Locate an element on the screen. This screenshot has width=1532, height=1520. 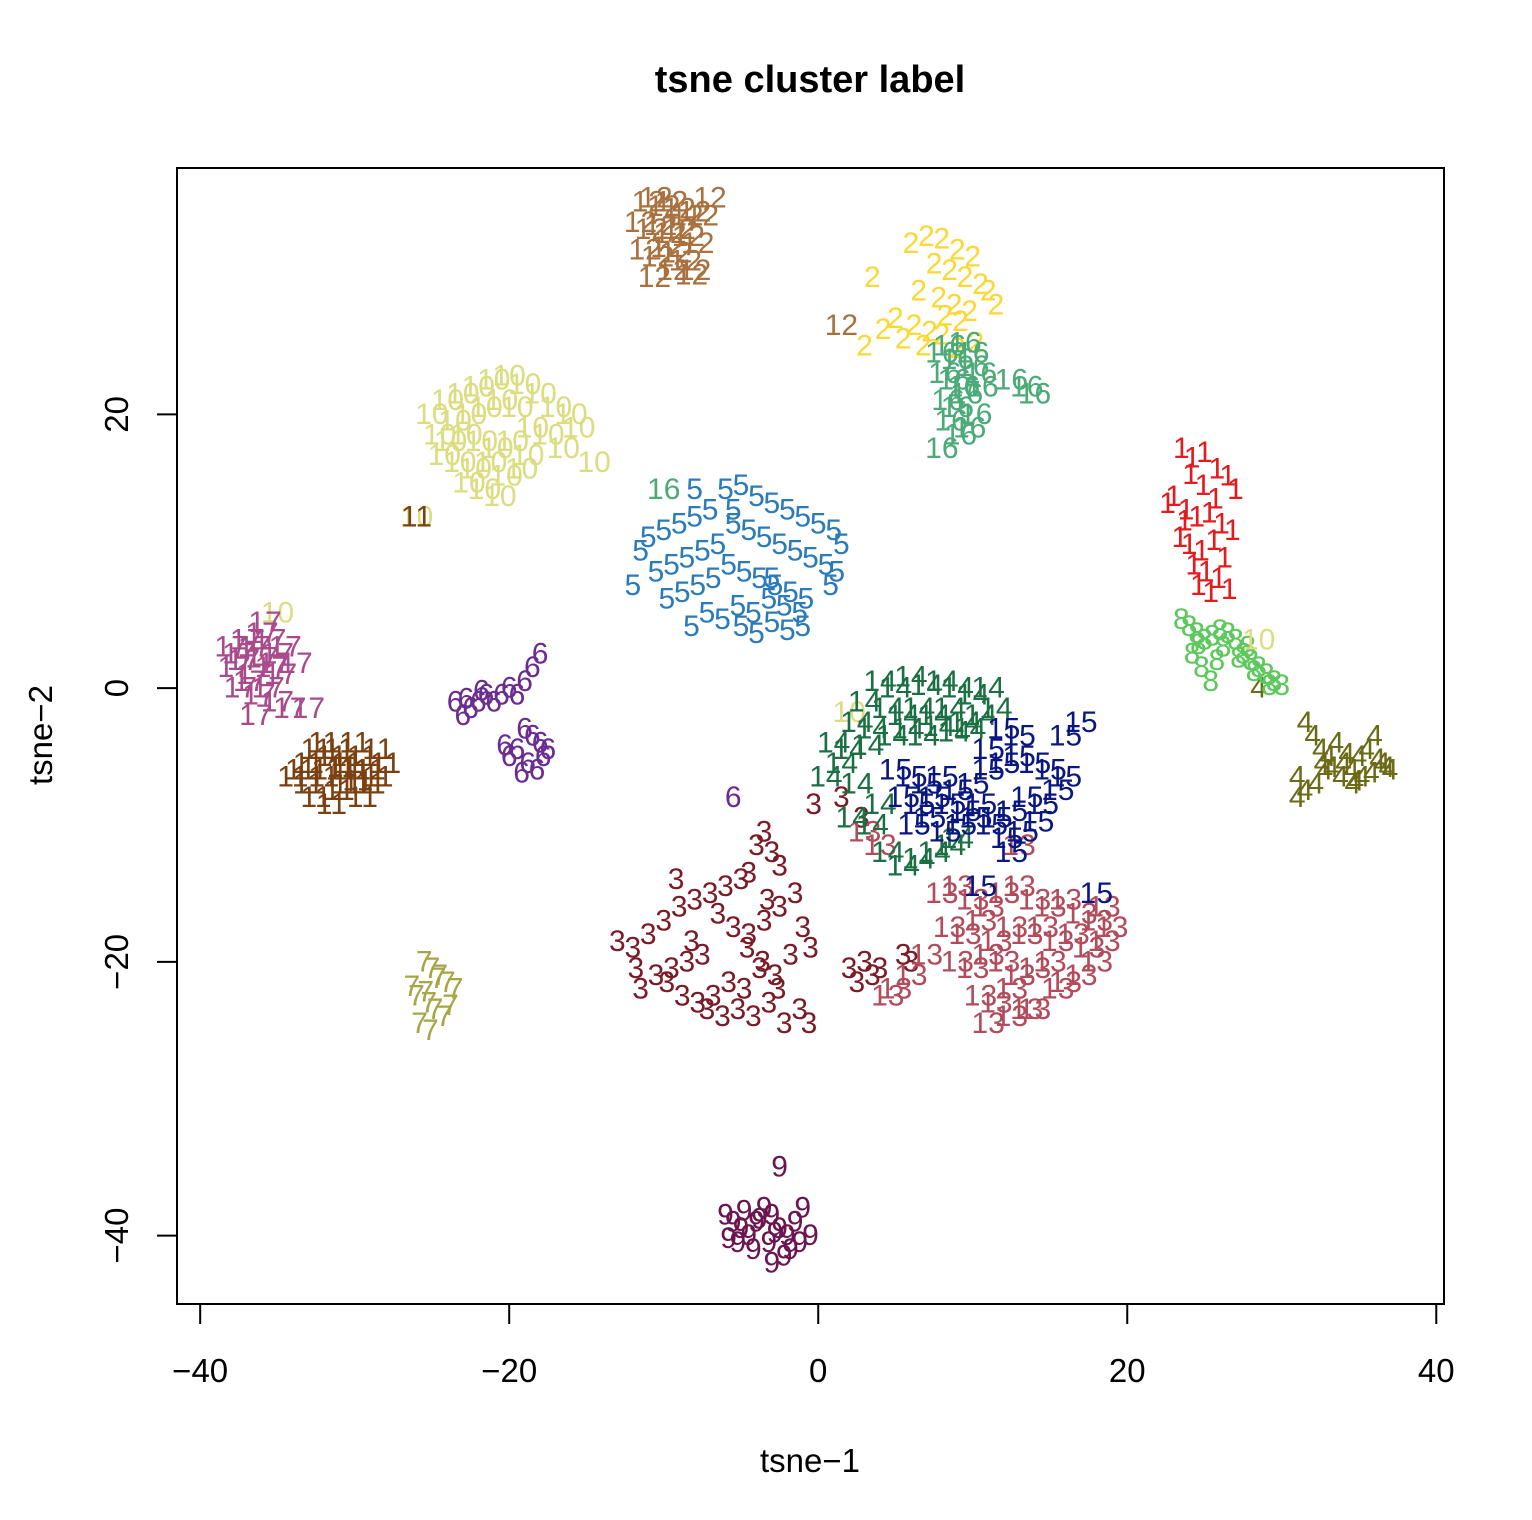
x-tick-label: 40 is located at coordinates (1436, 1370).